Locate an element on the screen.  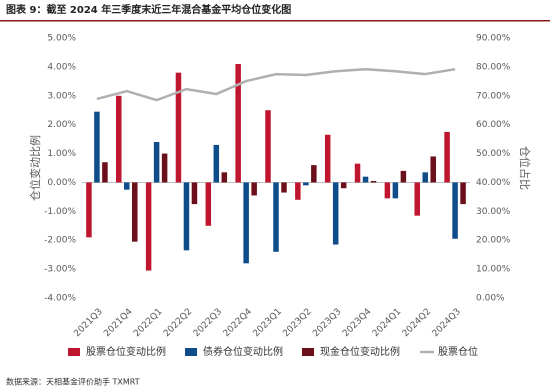
y-tick-label: -2.00% is located at coordinates (60, 241).